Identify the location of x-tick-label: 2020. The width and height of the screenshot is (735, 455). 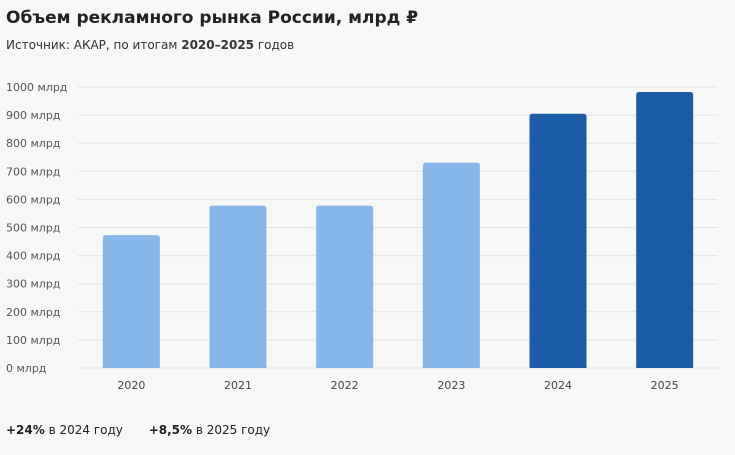
(131, 385).